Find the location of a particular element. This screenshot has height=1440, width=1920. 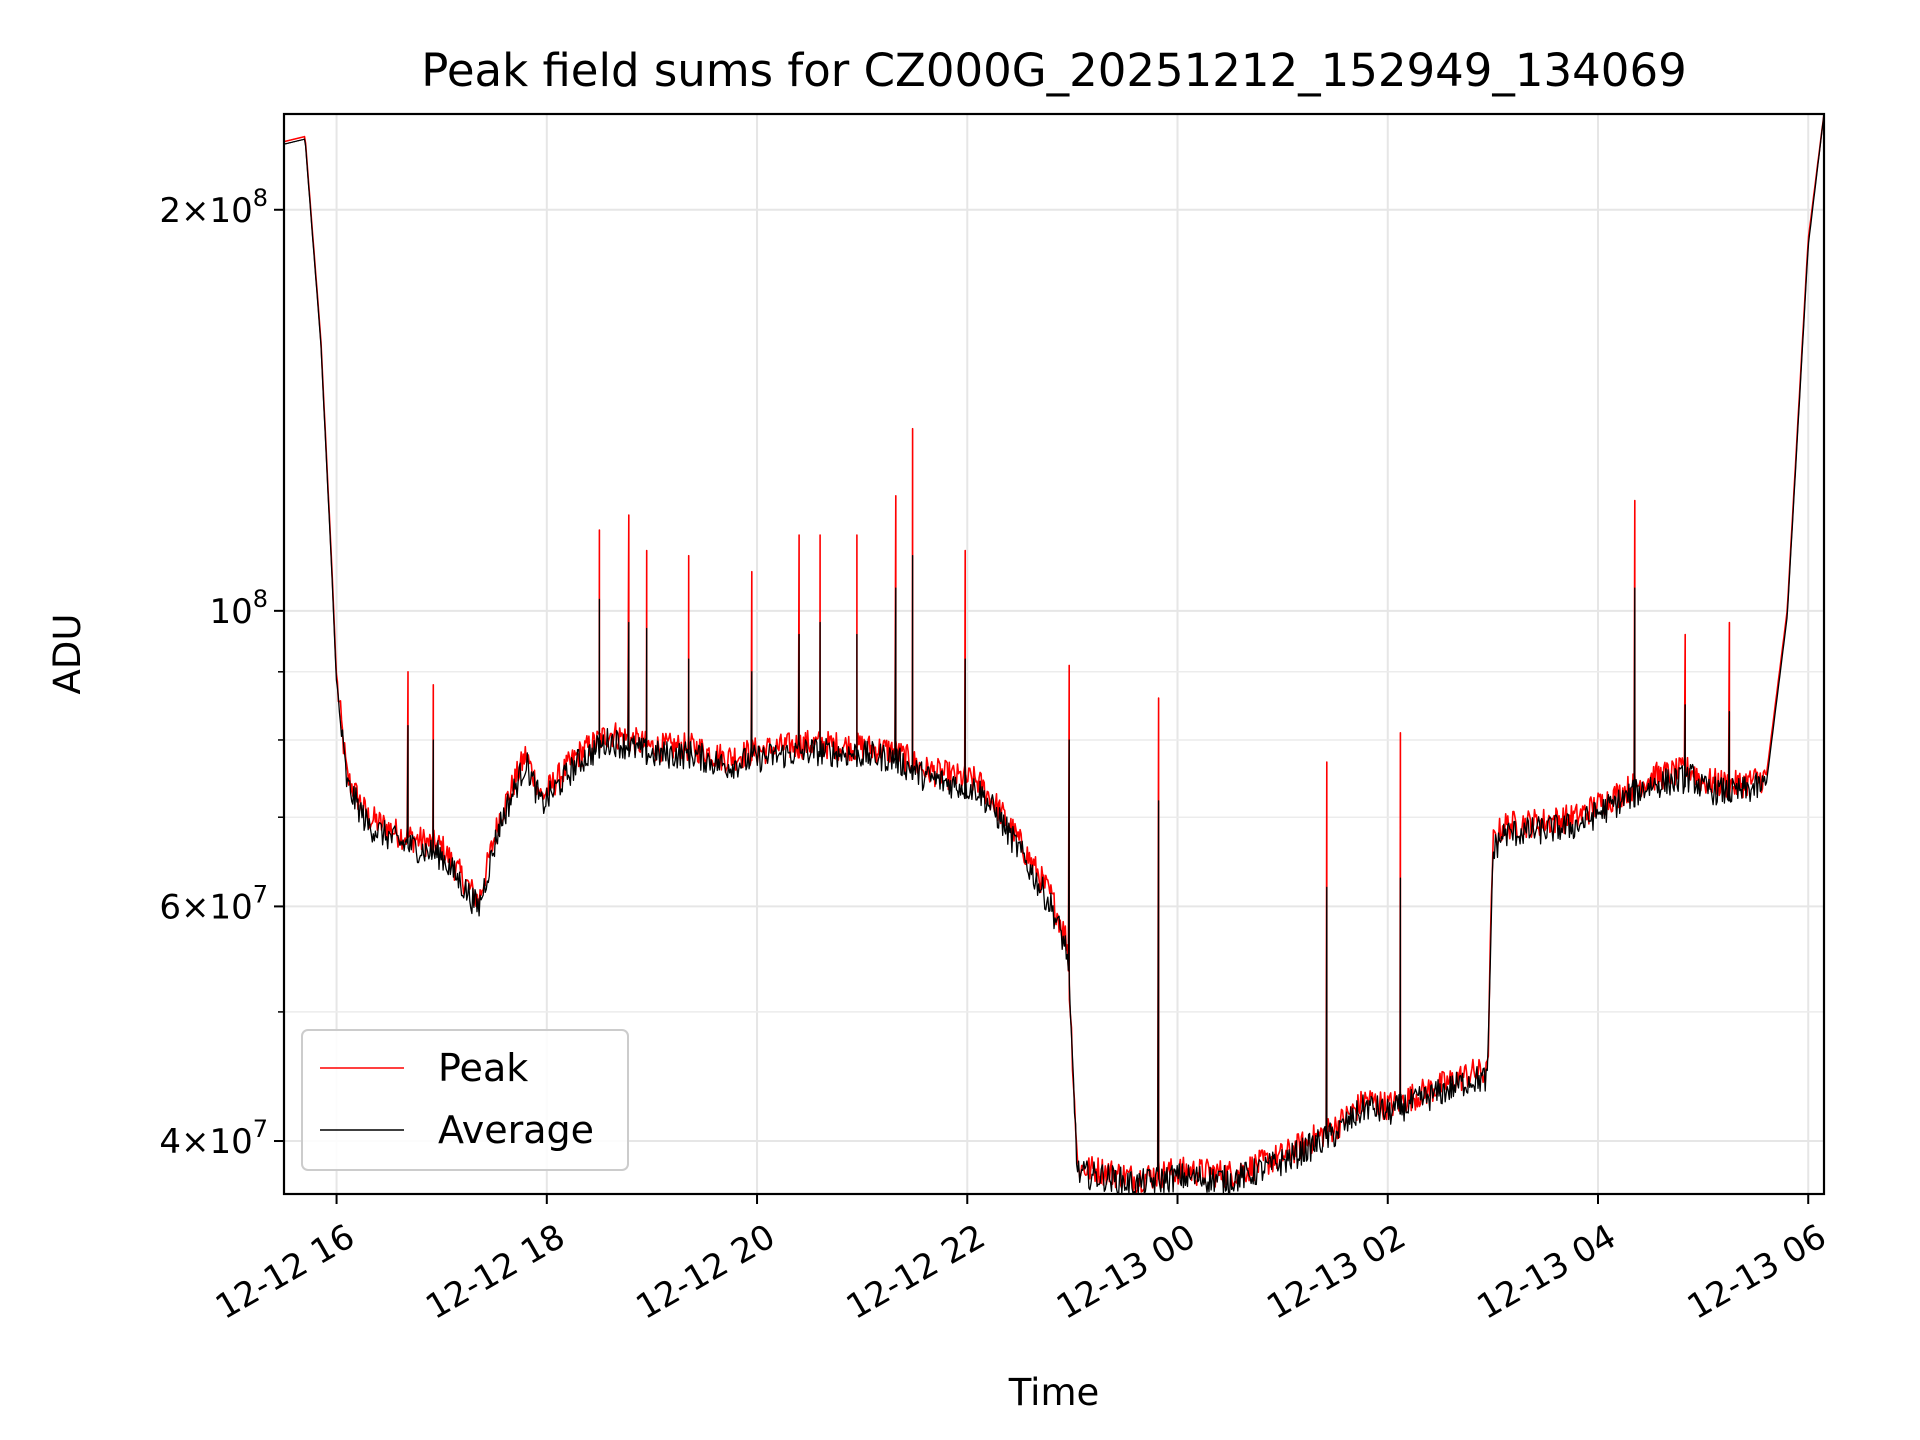

y-tick-label: 108 is located at coordinates (238, 608).